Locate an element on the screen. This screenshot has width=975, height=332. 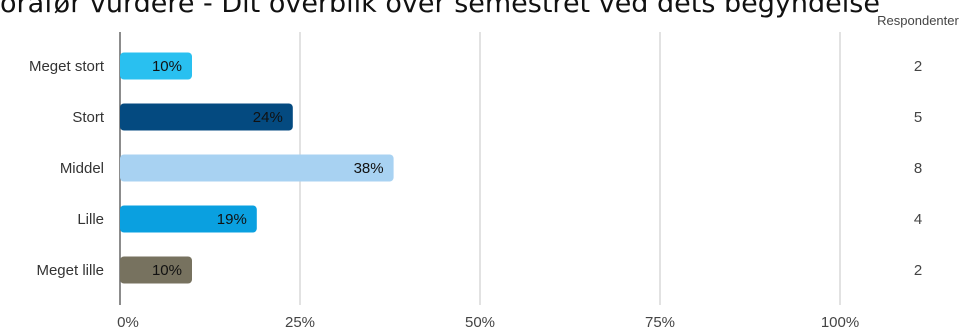
category-label: Stort is located at coordinates (88, 117).